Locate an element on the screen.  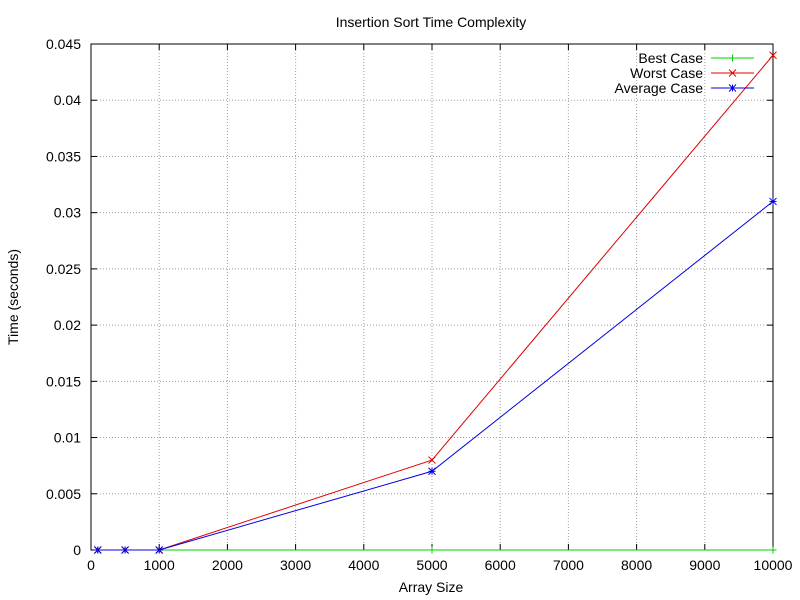
x-tick-label: 8000 is located at coordinates (636, 565).